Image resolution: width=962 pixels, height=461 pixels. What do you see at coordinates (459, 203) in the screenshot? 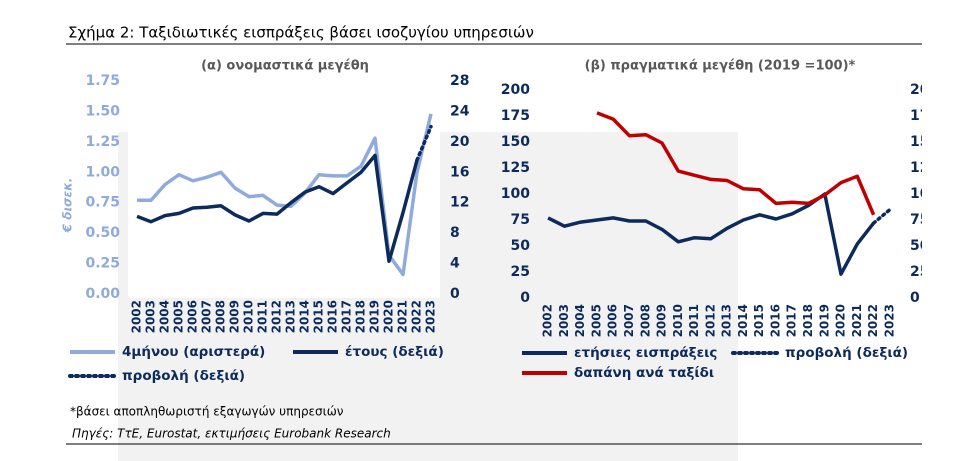
I see `y2-tick-label: 12` at bounding box center [459, 203].